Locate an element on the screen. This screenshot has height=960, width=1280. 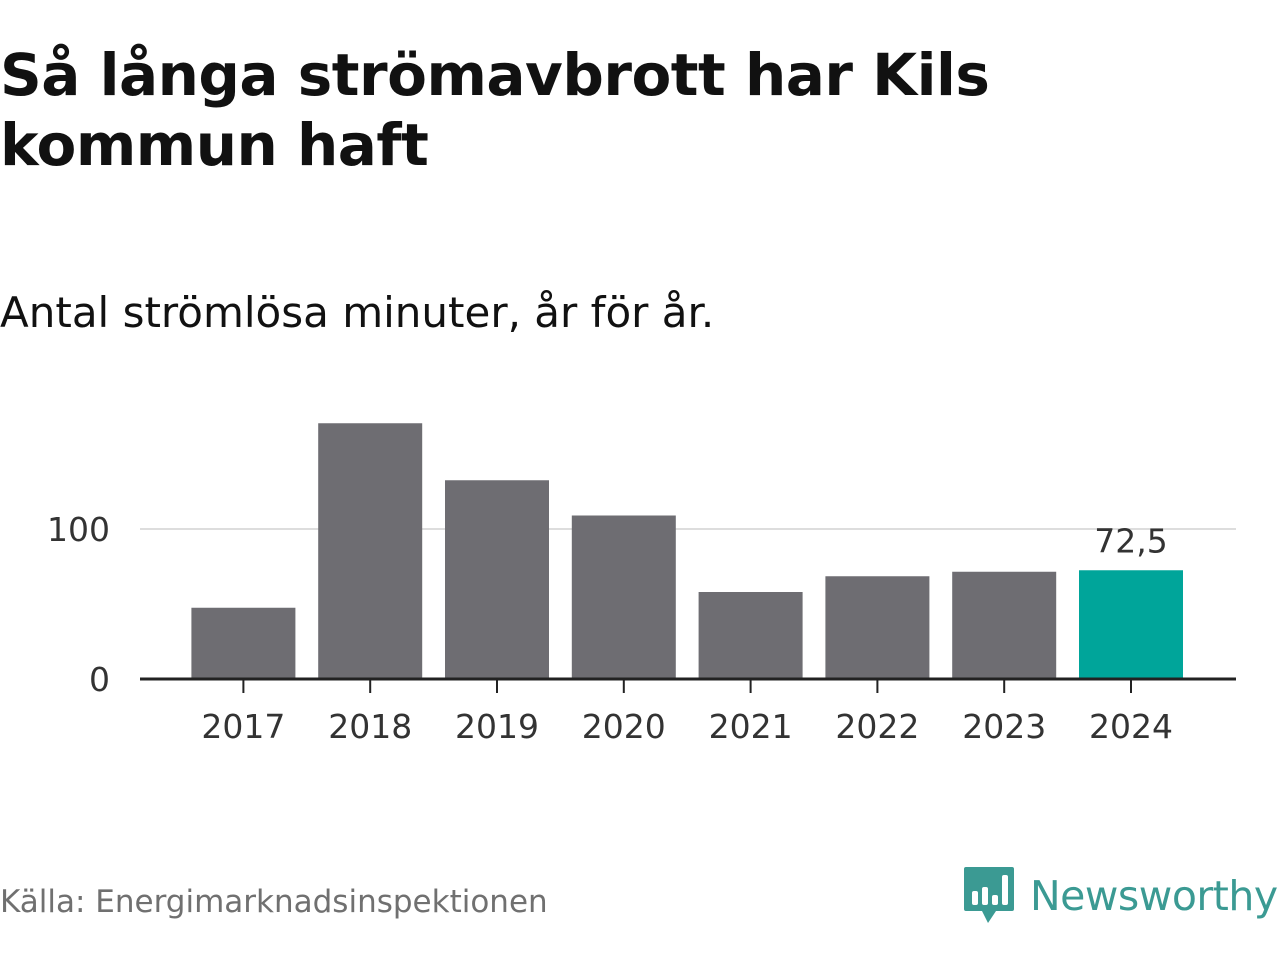
data-label: 72,5 is located at coordinates (1130, 540).